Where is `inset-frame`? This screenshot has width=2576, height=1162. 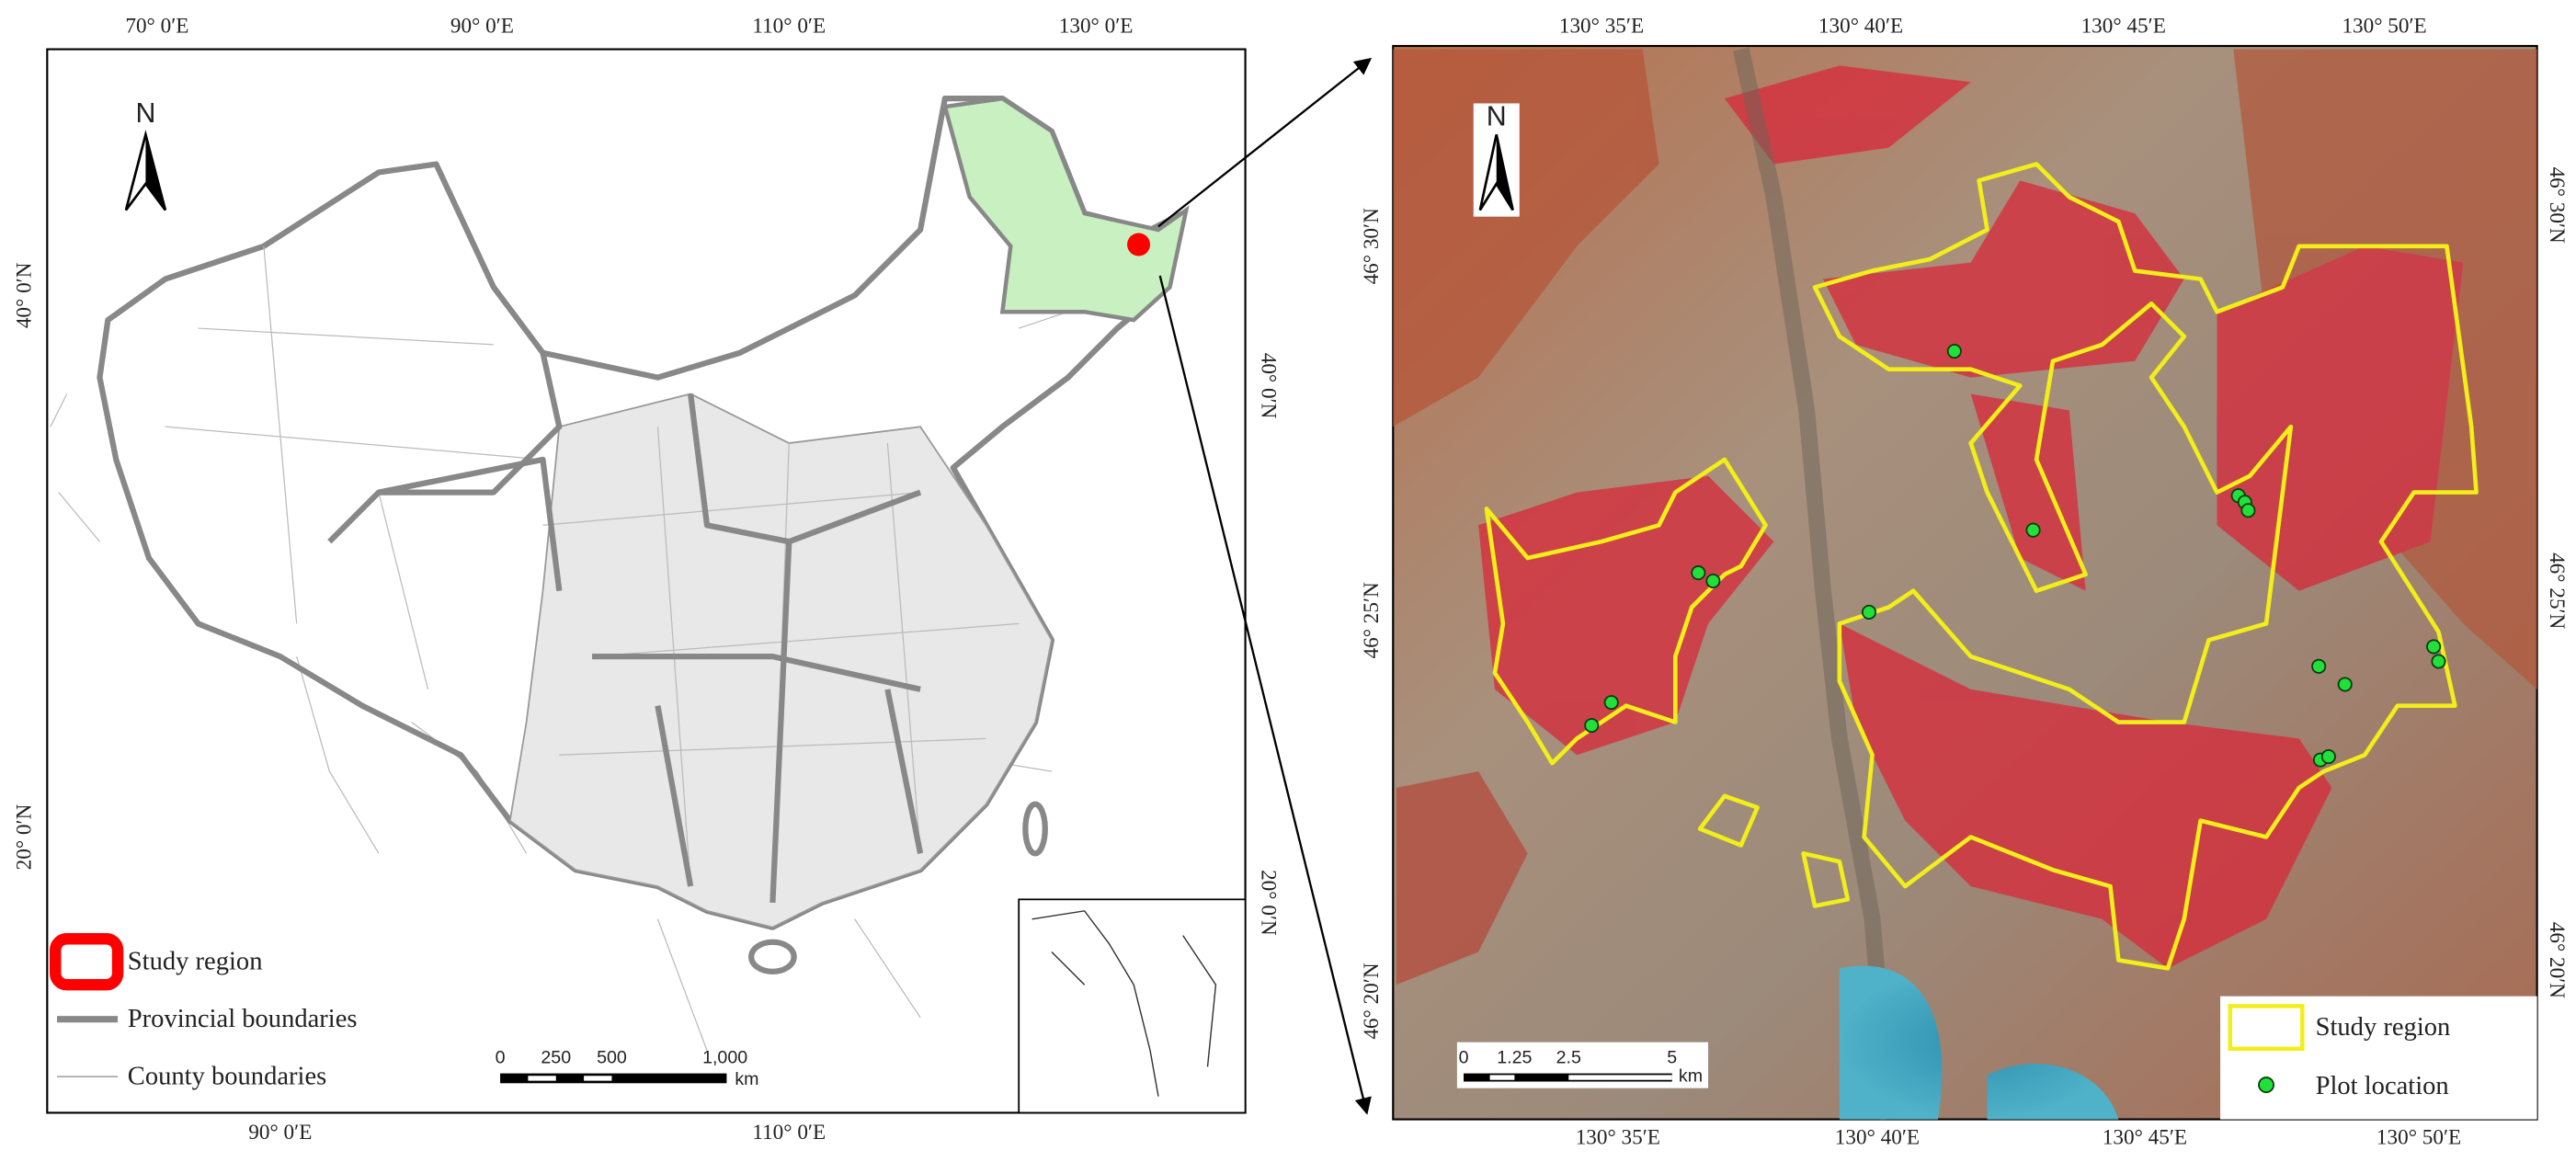 inset-frame is located at coordinates (1132, 1006).